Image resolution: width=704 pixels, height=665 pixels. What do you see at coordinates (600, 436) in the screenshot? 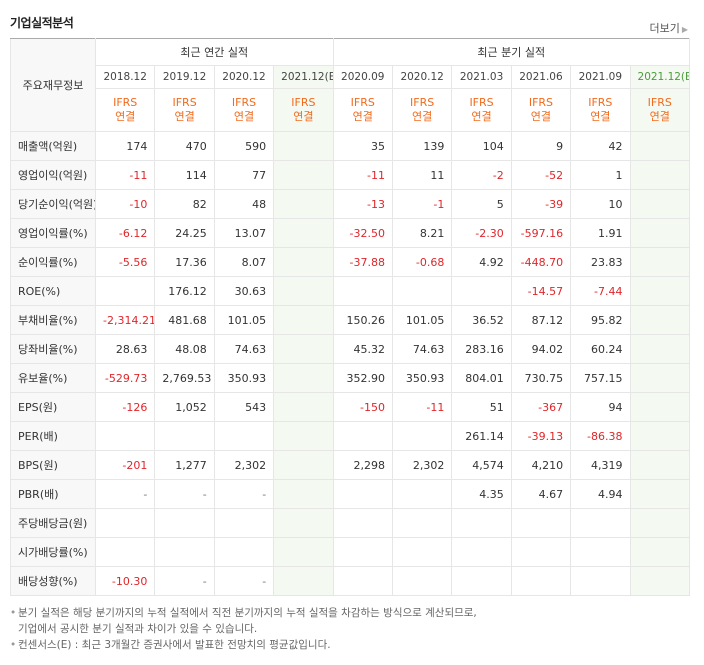
I see `value-cell: -86.38` at bounding box center [600, 436].